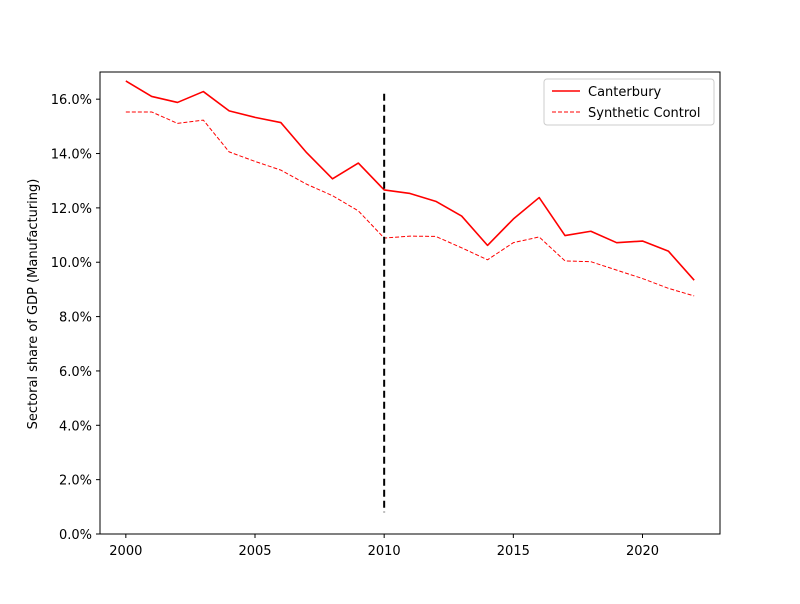  I want to click on y-tick-label: 0.0%, so click(75, 535).